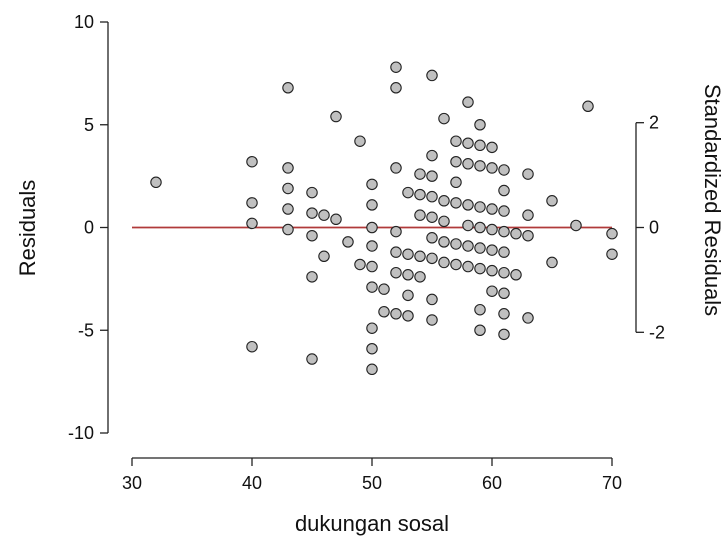 This screenshot has height=540, width=727. What do you see at coordinates (657, 332) in the screenshot?
I see `y2-tick-label: -2` at bounding box center [657, 332].